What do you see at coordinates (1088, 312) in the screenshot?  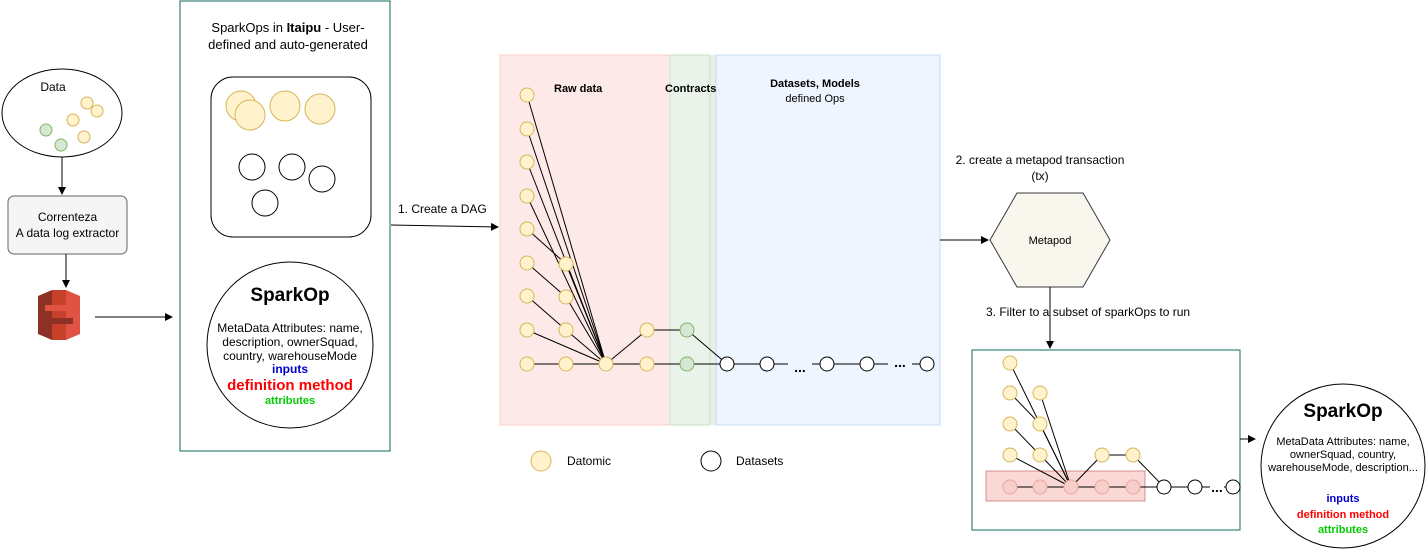 I see `step3-label: 3. Filter to a subset of sparkOps to run` at bounding box center [1088, 312].